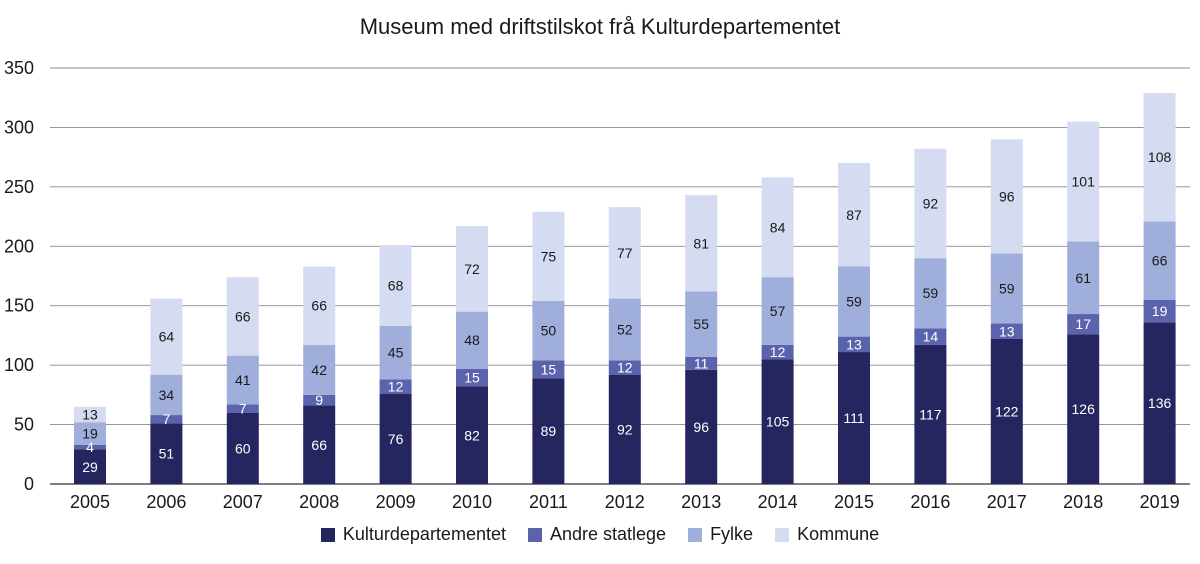 This screenshot has height=564, width=1200. I want to click on data-label: 75, so click(549, 256).